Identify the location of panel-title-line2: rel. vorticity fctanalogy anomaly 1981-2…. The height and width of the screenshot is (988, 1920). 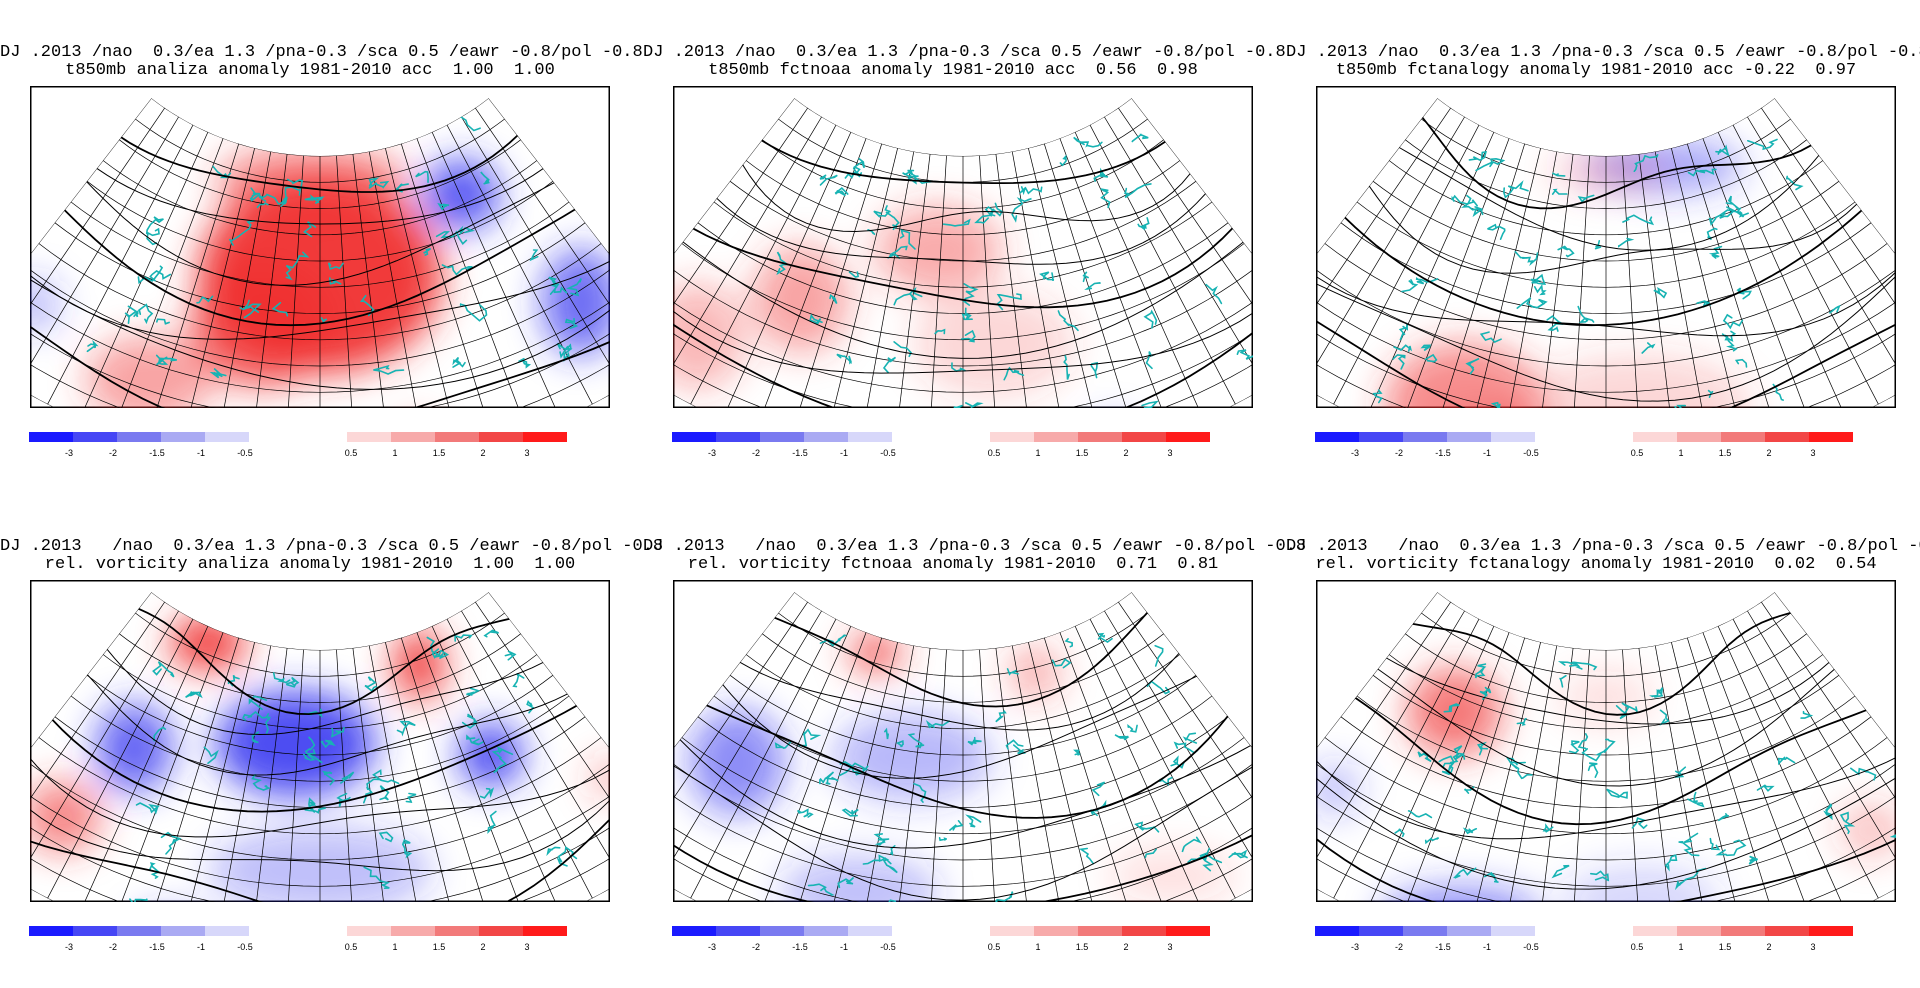
(1596, 564).